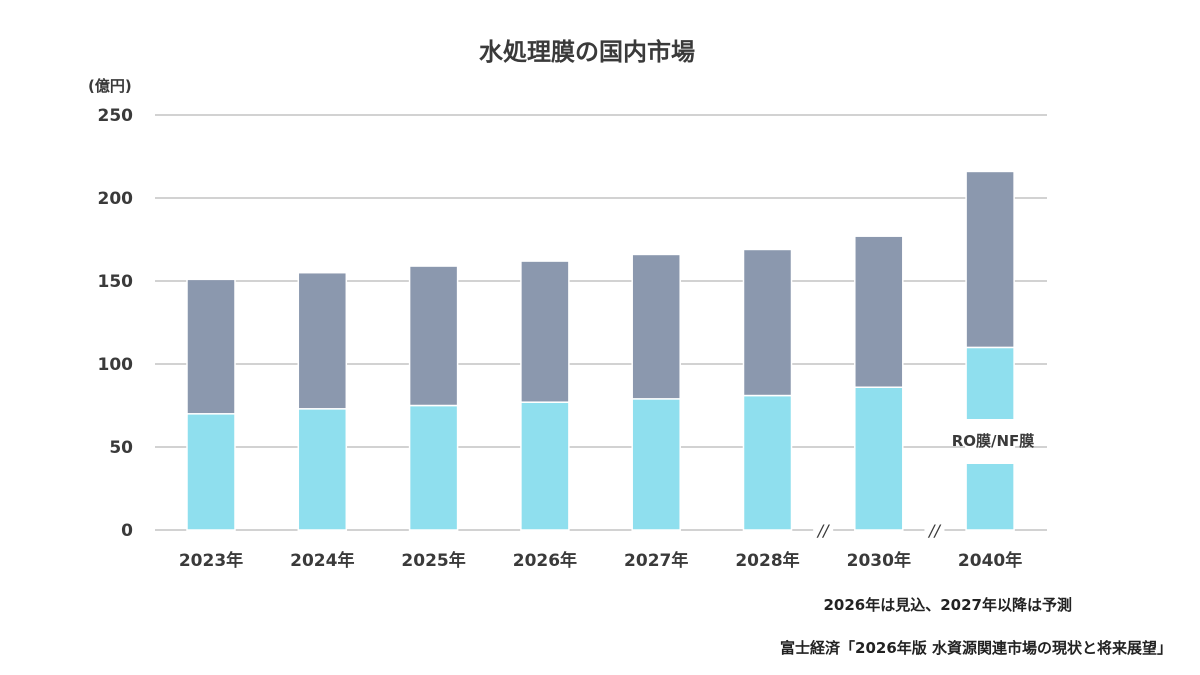  I want to click on y-tick-label: 50, so click(121, 448).